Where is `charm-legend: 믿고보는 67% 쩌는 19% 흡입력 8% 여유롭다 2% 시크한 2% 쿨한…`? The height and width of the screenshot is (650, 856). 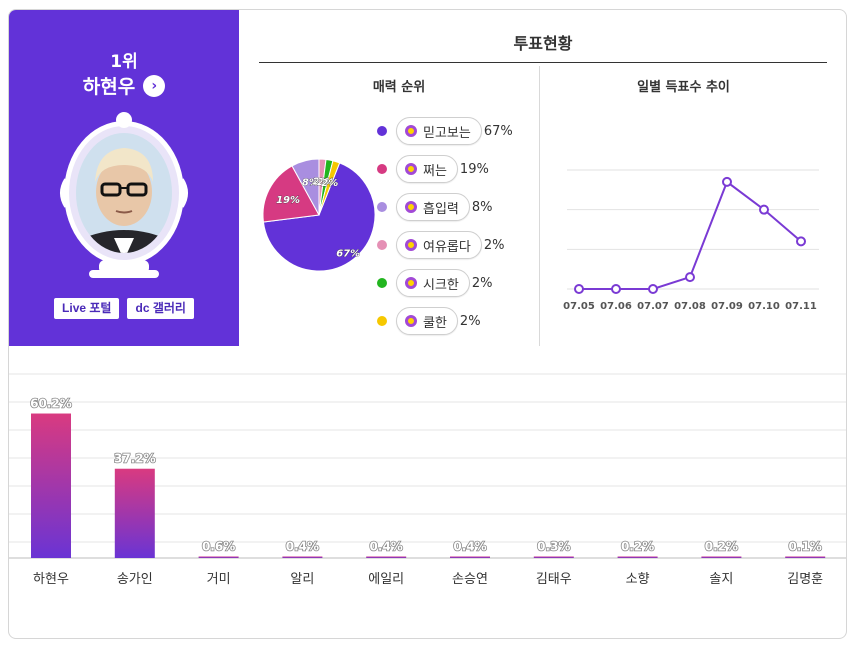
charm-legend: 믿고보는 67% 쩌는 19% 흡입력 8% 여유롭다 2% 시크한 2% 쿨한… is located at coordinates (445, 230).